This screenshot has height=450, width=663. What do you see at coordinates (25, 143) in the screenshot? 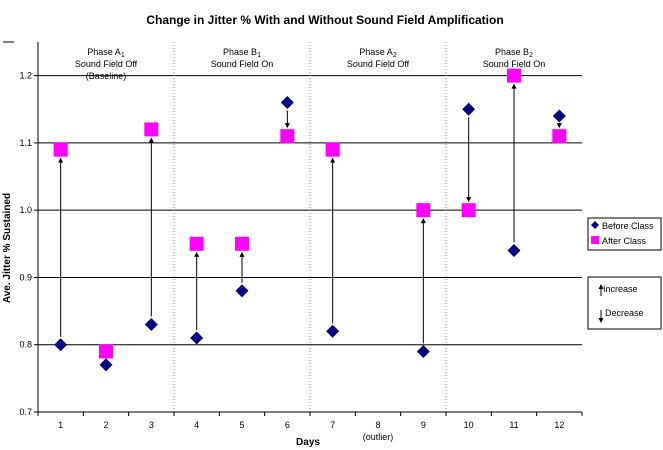
I see `y-tick-label: 1.1` at bounding box center [25, 143].